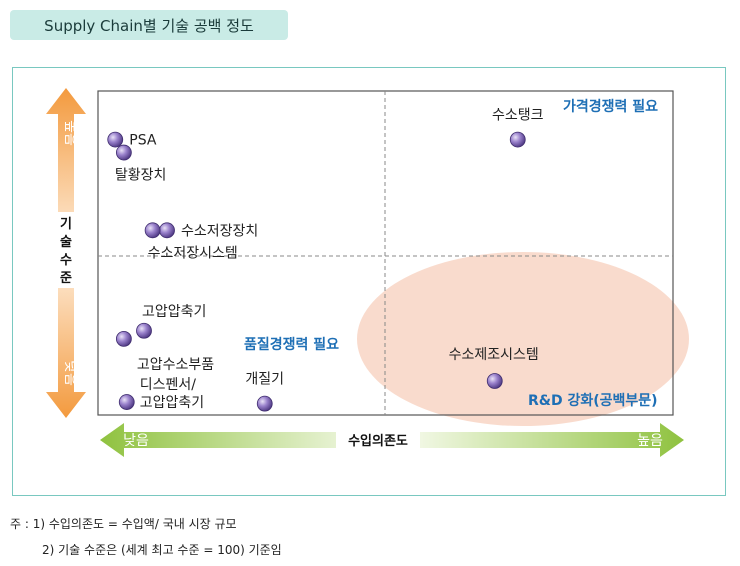 Image resolution: width=740 pixels, height=566 pixels. What do you see at coordinates (123, 524) in the screenshot?
I see `note-1: 주 : 1) 수입의존도 = 수입액/ 국내 시장 규모` at bounding box center [123, 524].